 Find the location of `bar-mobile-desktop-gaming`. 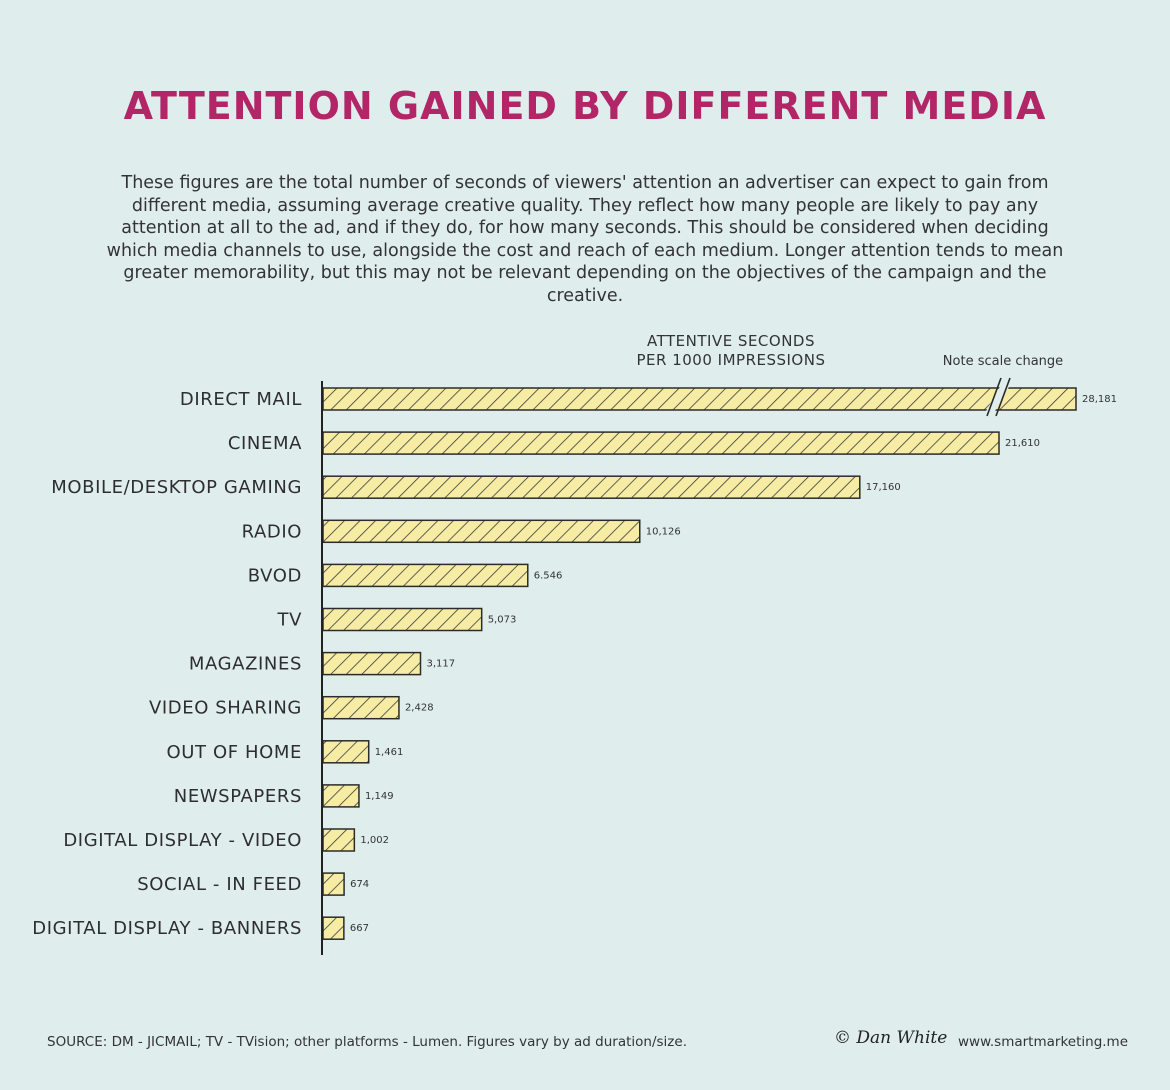

bar-mobile-desktop-gaming is located at coordinates (591, 487).